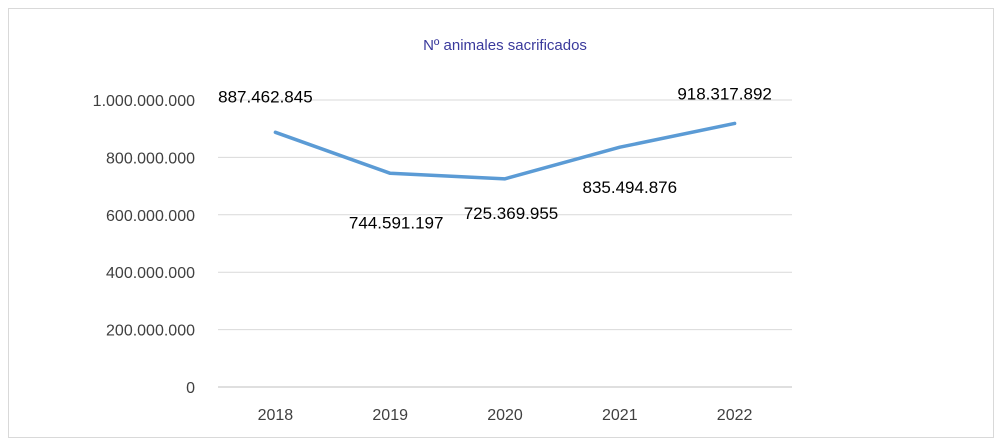 This screenshot has width=1003, height=438. I want to click on y-tick-label: 200.000.000, so click(150, 331).